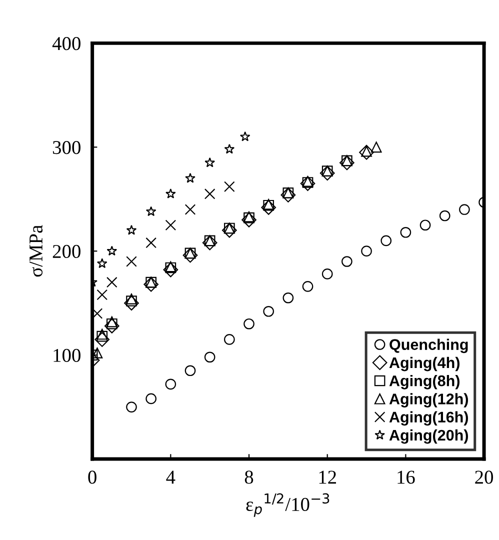 The image size is (499, 540). I want to click on y-tick-label: 100, so click(67, 355).